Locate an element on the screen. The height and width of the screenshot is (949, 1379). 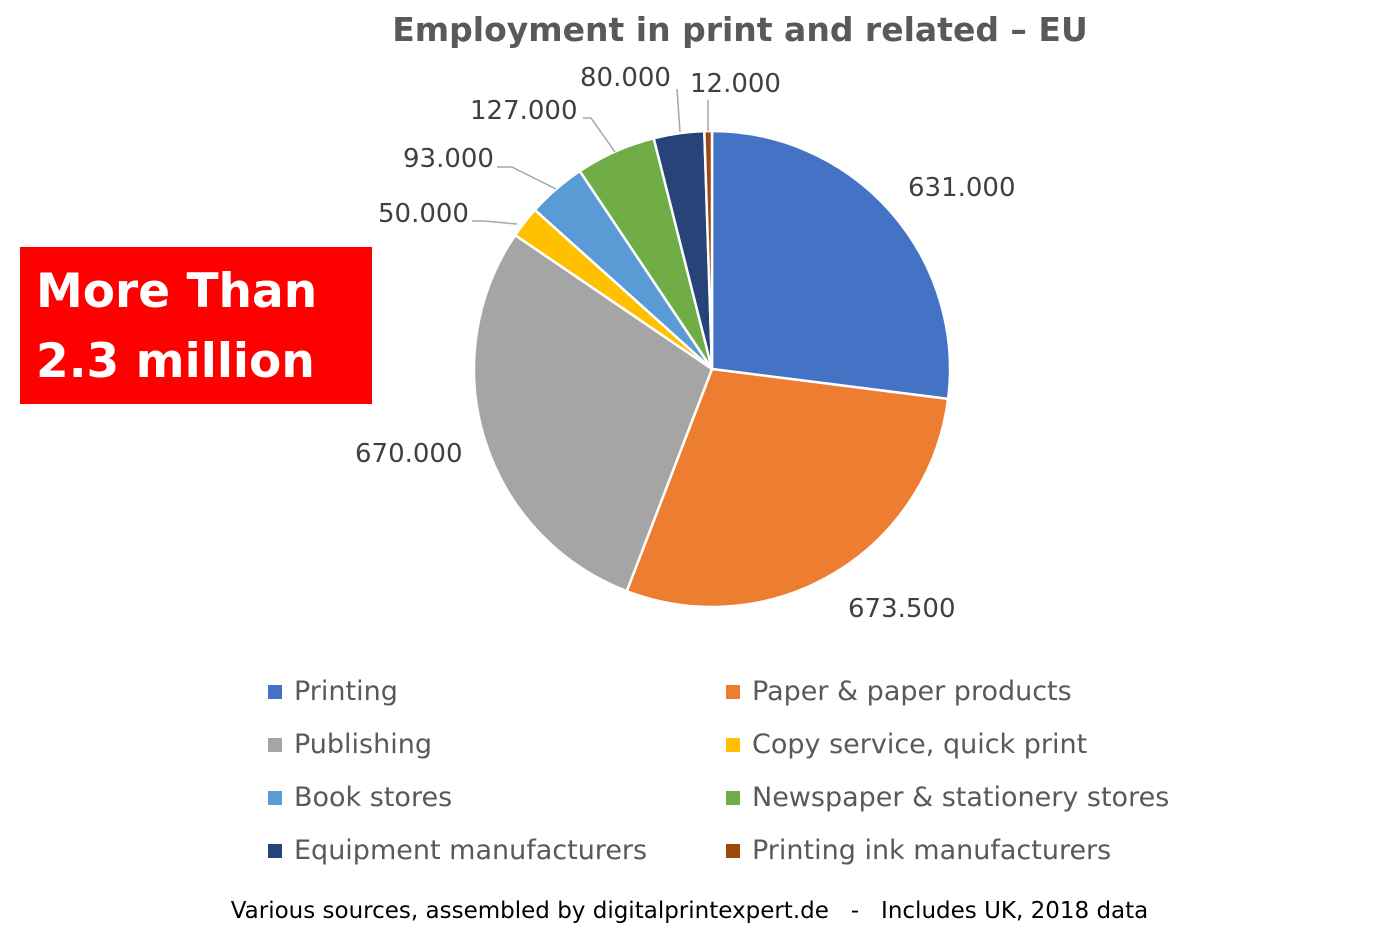
legend-item: Publishing is located at coordinates (350, 744).